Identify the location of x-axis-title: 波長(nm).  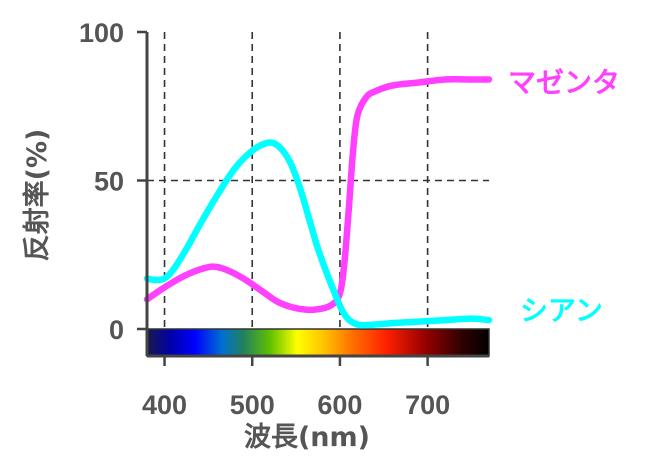
(307, 437).